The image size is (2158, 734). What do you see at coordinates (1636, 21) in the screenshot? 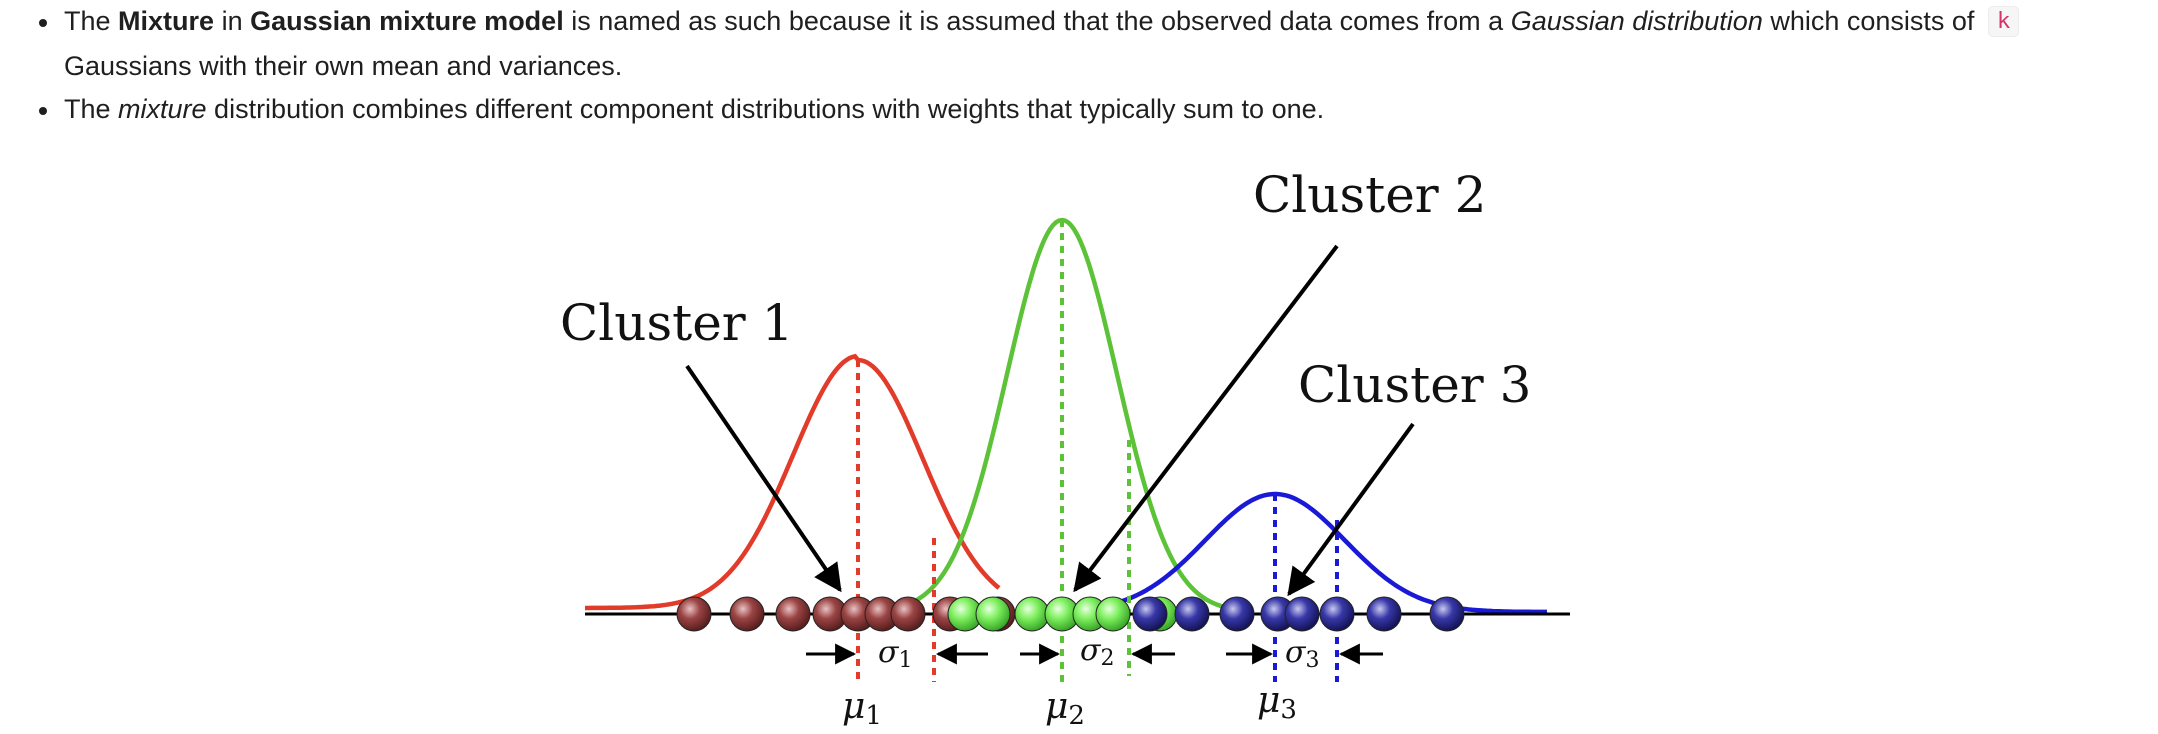
I see `bullet-1-italic-gaussian-distribution: Gaussian distribution` at bounding box center [1636, 21].